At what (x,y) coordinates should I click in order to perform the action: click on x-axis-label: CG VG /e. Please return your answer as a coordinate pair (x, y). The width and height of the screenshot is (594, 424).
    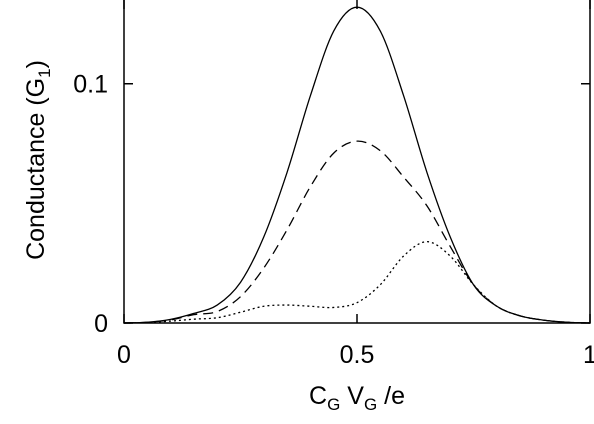
    Looking at the image, I should click on (357, 398).